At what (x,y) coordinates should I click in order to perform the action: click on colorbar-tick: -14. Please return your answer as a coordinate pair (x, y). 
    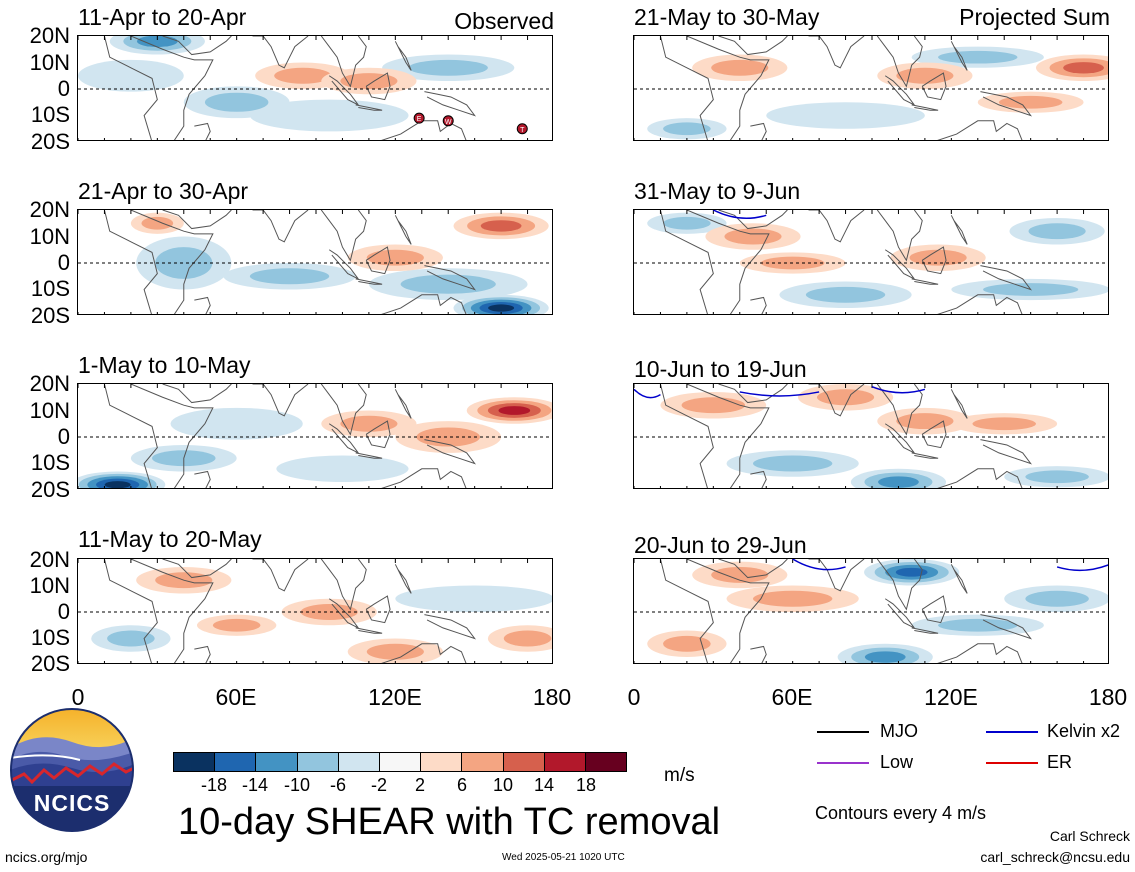
    Looking at the image, I should click on (255, 785).